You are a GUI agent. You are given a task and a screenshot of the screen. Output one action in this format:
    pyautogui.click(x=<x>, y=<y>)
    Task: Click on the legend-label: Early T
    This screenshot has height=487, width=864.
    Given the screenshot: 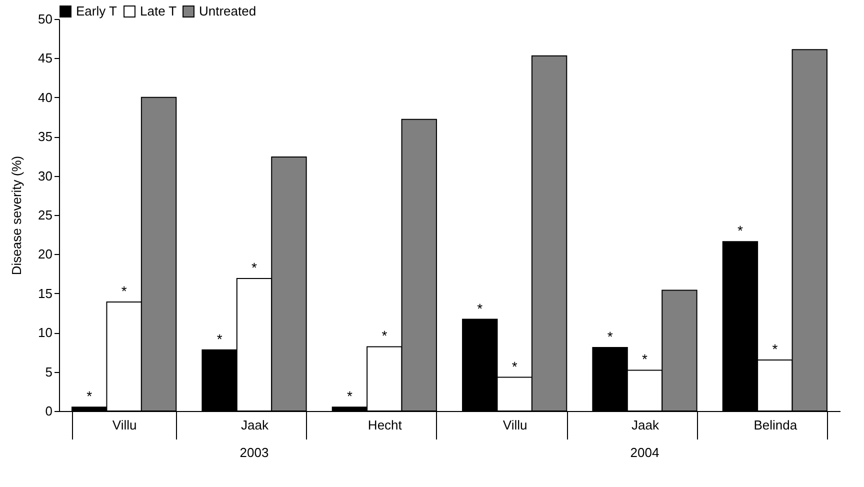 What is the action you would take?
    pyautogui.click(x=96, y=11)
    